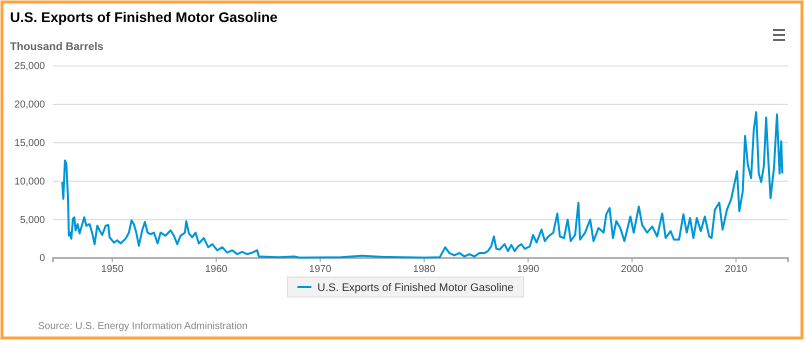 This screenshot has height=343, width=806. What do you see at coordinates (112, 270) in the screenshot?
I see `x-tick-label: 1950` at bounding box center [112, 270].